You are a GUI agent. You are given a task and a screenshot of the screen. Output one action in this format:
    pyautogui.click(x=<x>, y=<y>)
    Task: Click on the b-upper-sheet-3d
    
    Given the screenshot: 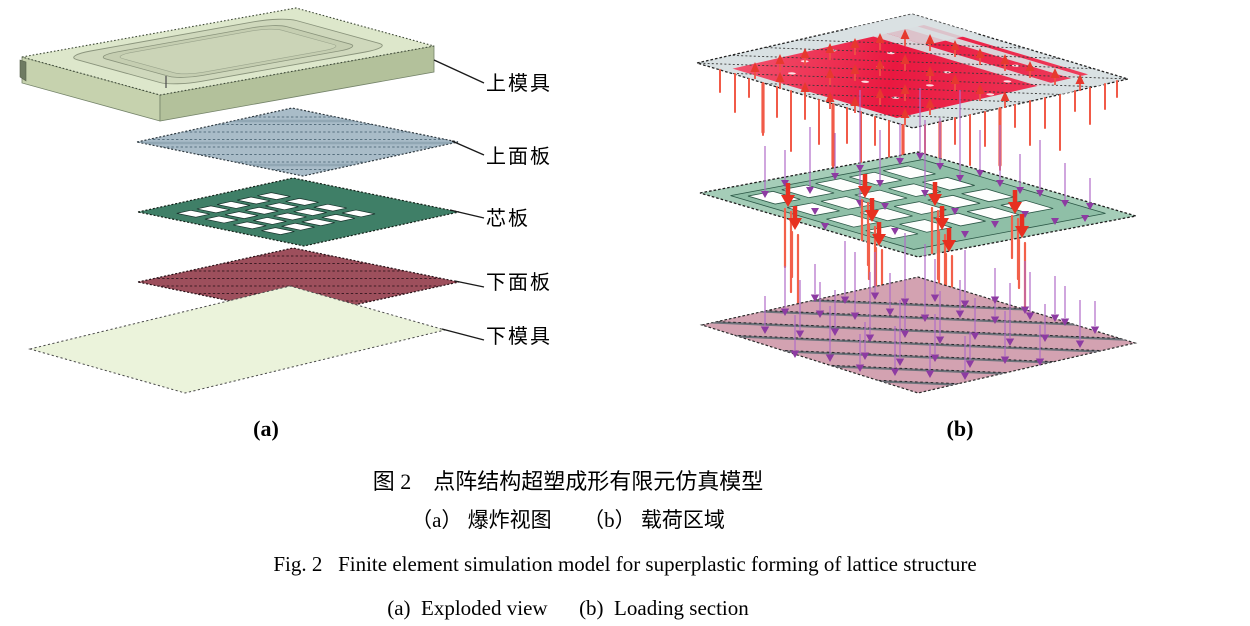 What is the action you would take?
    pyautogui.click(x=912, y=104)
    